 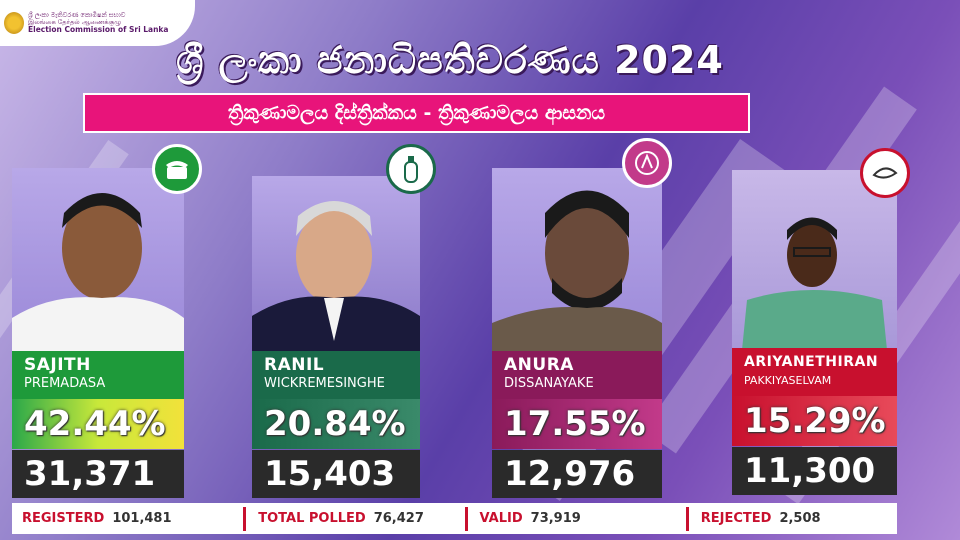 What do you see at coordinates (336, 424) in the screenshot?
I see `candidate-percent: 20.84%` at bounding box center [336, 424].